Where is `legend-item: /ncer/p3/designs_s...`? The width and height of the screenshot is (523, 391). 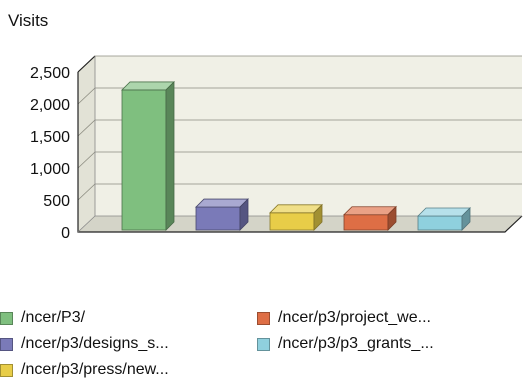 legend-item: /ncer/p3/designs_s... is located at coordinates (84, 344).